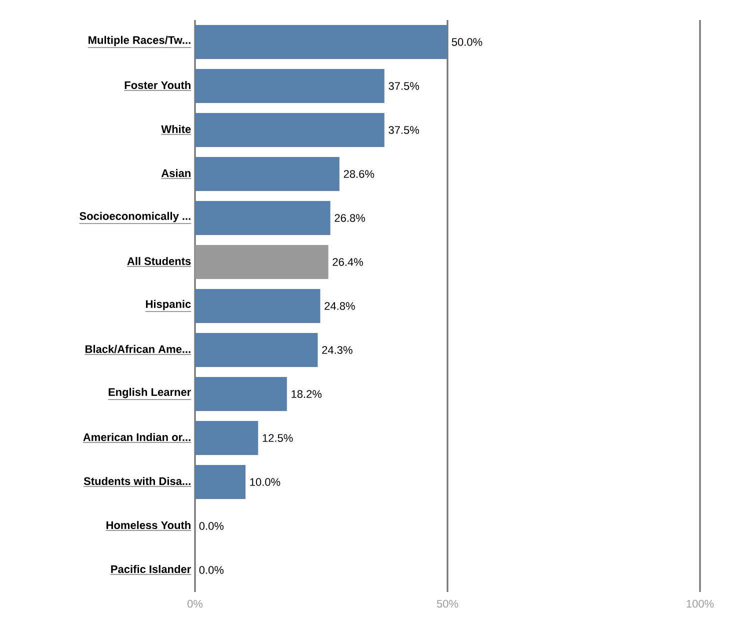  What do you see at coordinates (350, 218) in the screenshot?
I see `data-label: 26.8%` at bounding box center [350, 218].